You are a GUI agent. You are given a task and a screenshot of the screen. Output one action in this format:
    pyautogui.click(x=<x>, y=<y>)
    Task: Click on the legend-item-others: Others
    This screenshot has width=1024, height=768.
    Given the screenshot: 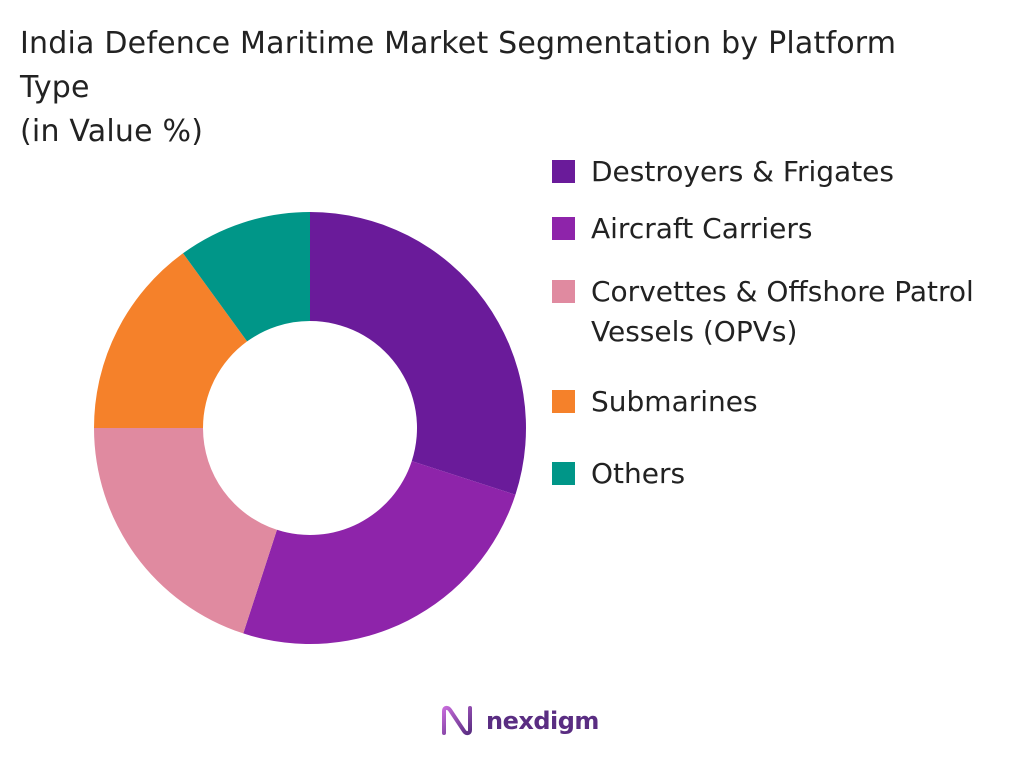 What is the action you would take?
    pyautogui.click(x=781, y=474)
    